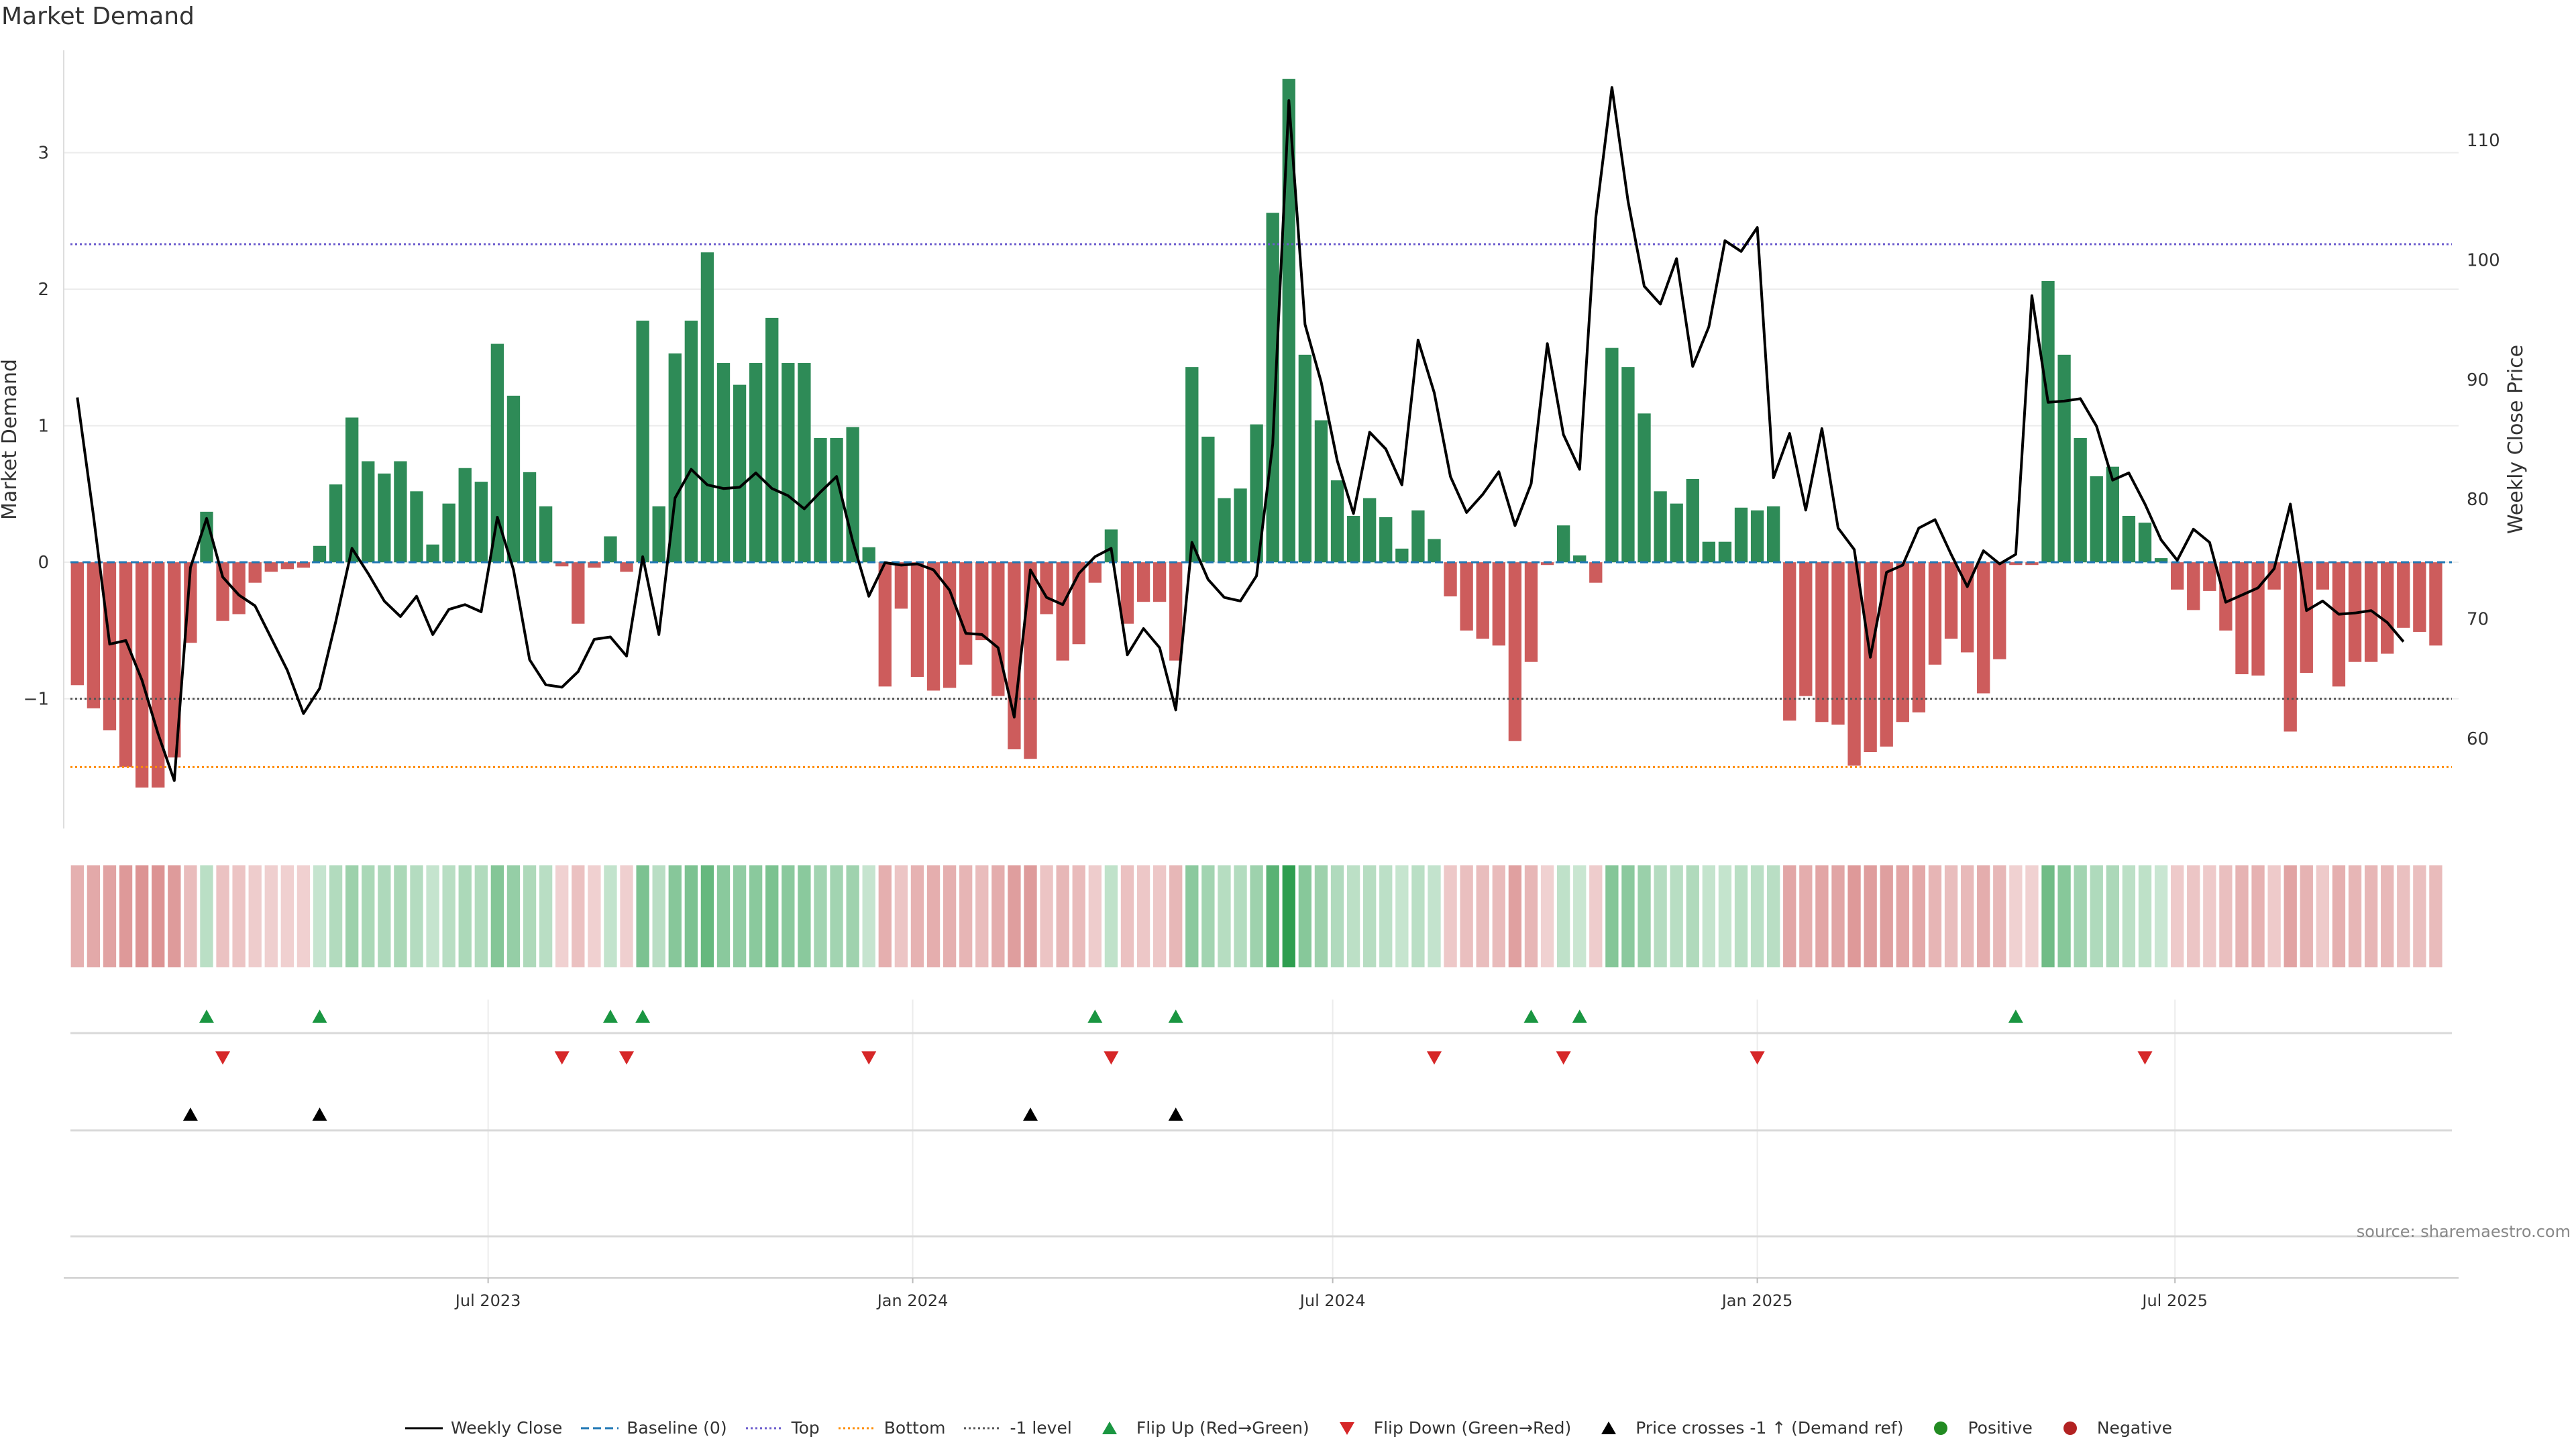  I want to click on y-tick-label: 2, so click(43, 290).